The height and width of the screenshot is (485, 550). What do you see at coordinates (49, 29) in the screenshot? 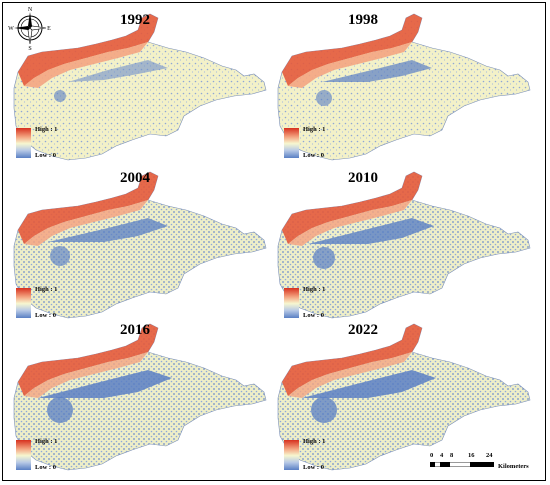
I see `compass-east-label: E` at bounding box center [49, 29].